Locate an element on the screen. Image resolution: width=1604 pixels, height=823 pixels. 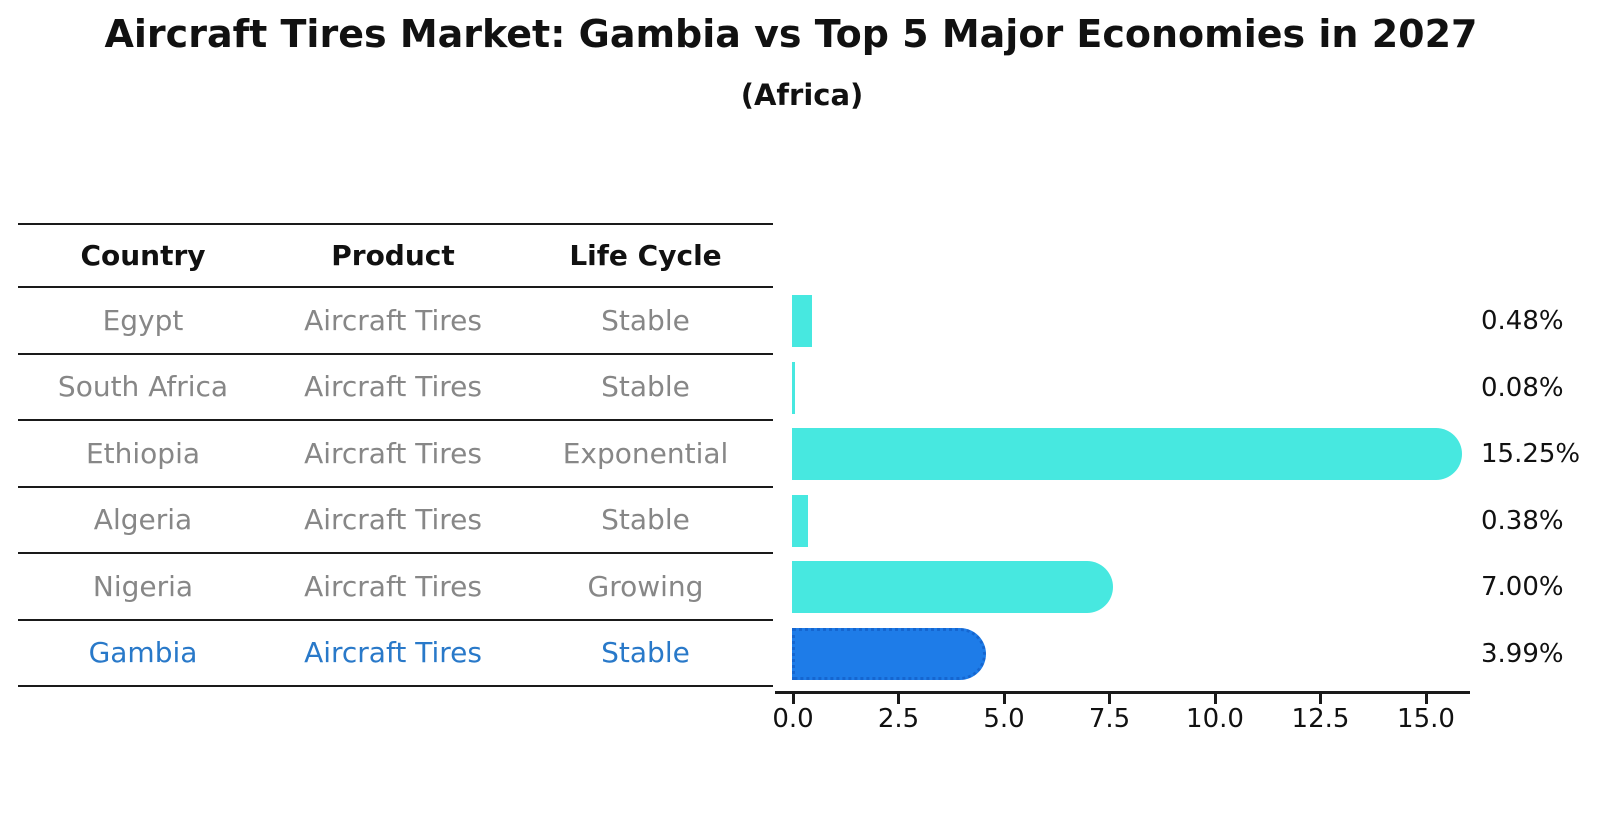
table-row-nigeria: Nigeria Aircraft Tires Growing is located at coordinates (395, 587).